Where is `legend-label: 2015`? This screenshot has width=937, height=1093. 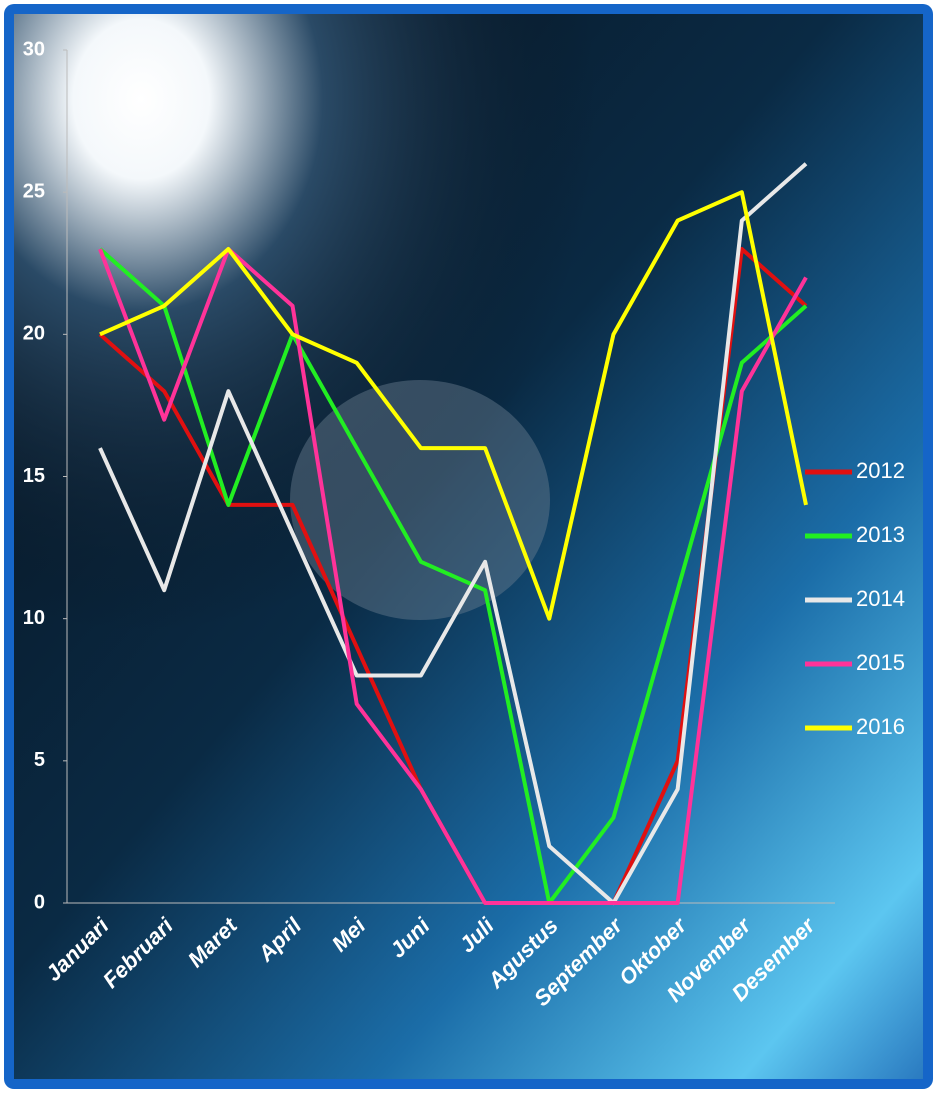 legend-label: 2015 is located at coordinates (880, 662).